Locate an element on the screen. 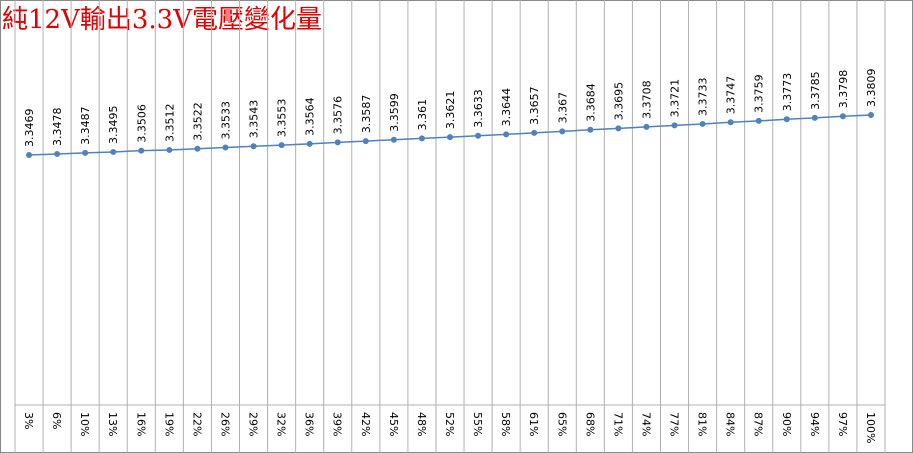  x-tick-label: 71% is located at coordinates (617, 424).